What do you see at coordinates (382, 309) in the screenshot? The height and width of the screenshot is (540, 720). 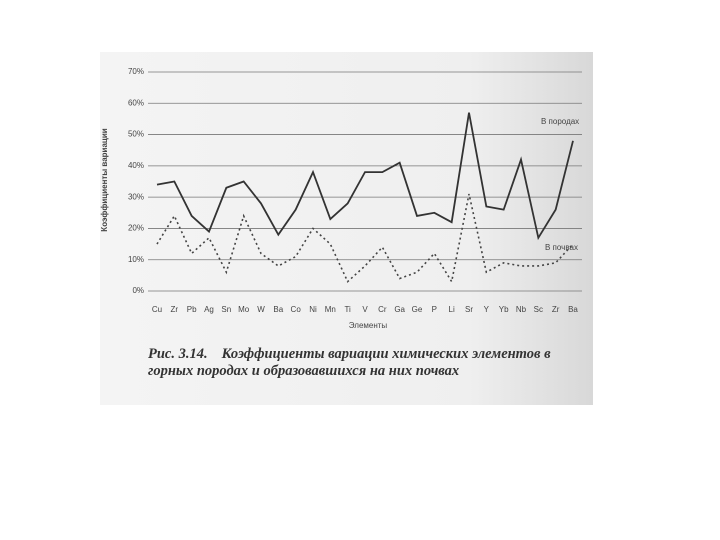 I see `x-tick-label: Cr` at bounding box center [382, 309].